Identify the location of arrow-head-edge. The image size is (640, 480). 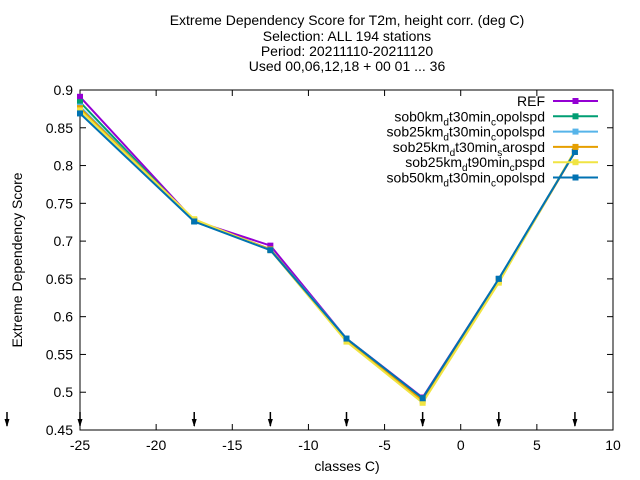
(7, 423).